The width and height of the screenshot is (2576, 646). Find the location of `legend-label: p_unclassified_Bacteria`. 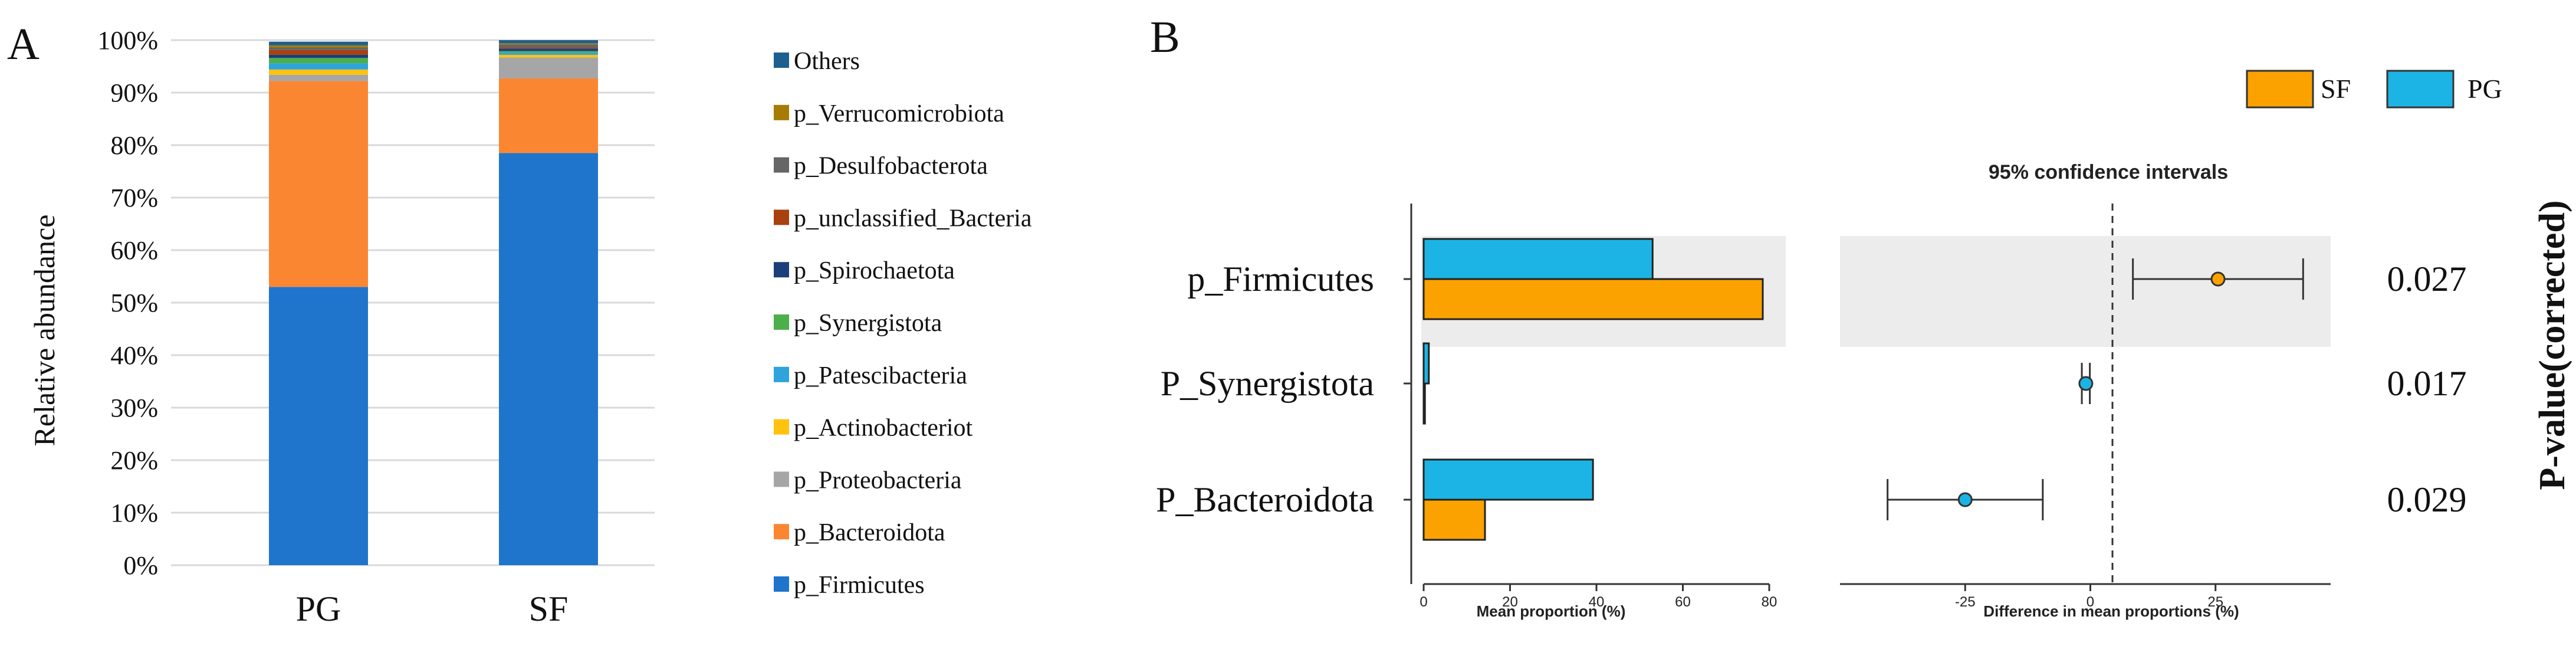

legend-label: p_unclassified_Bacteria is located at coordinates (913, 218).